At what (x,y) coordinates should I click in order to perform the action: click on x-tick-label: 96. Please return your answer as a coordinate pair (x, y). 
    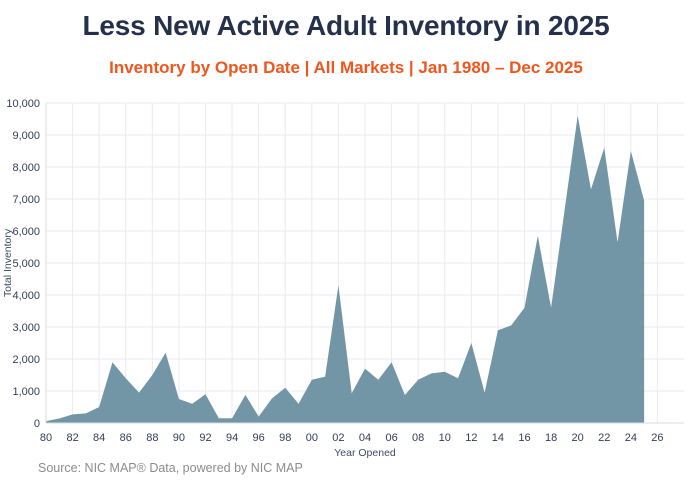
    Looking at the image, I should click on (259, 438).